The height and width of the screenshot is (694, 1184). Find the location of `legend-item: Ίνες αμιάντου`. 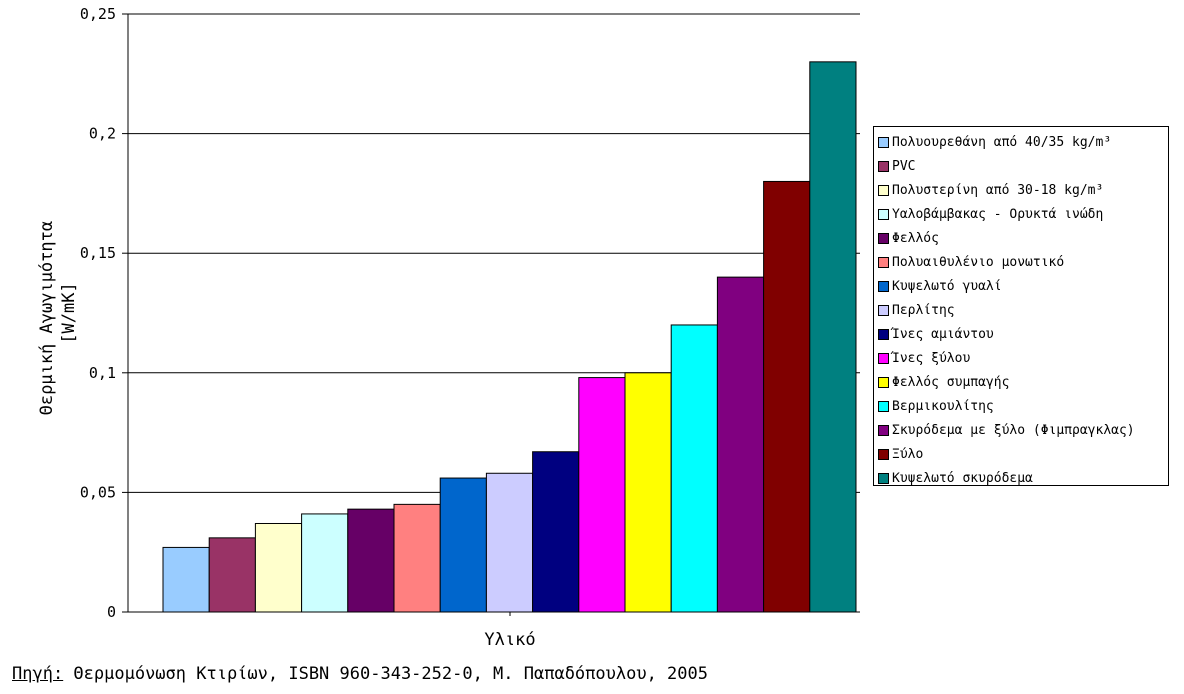

legend-item: Ίνες αμιάντου is located at coordinates (1021, 334).